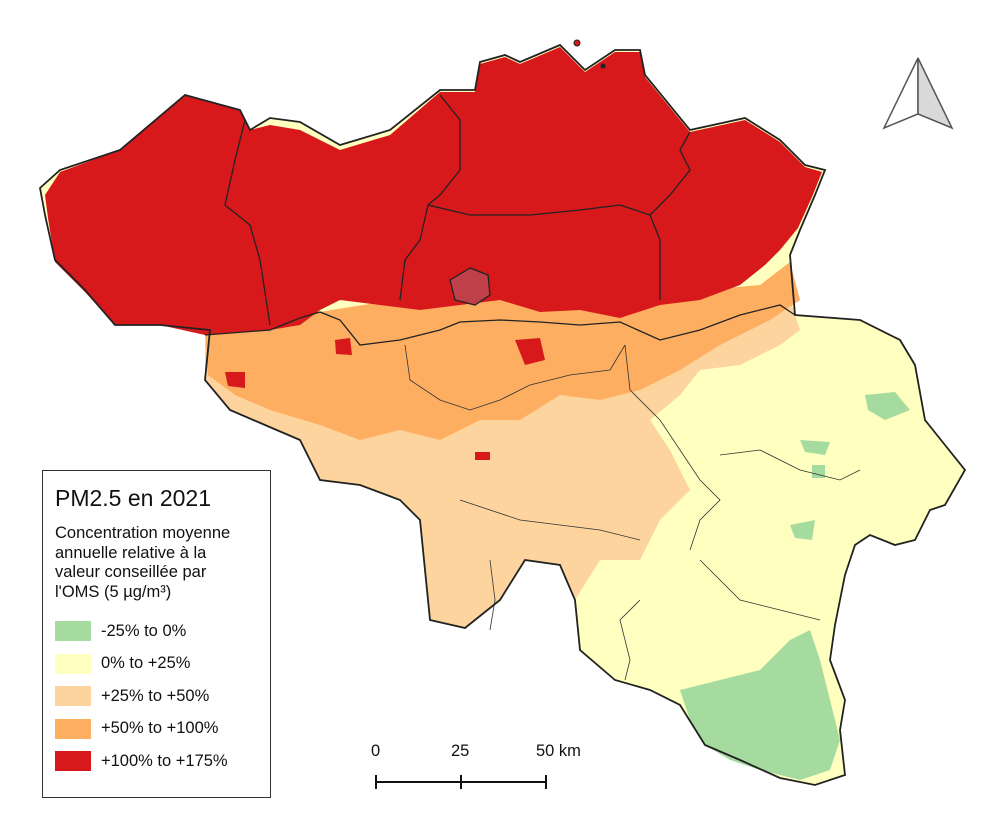 Image resolution: width=1000 pixels, height=833 pixels. I want to click on legend-label: +50% to +100%, so click(160, 728).